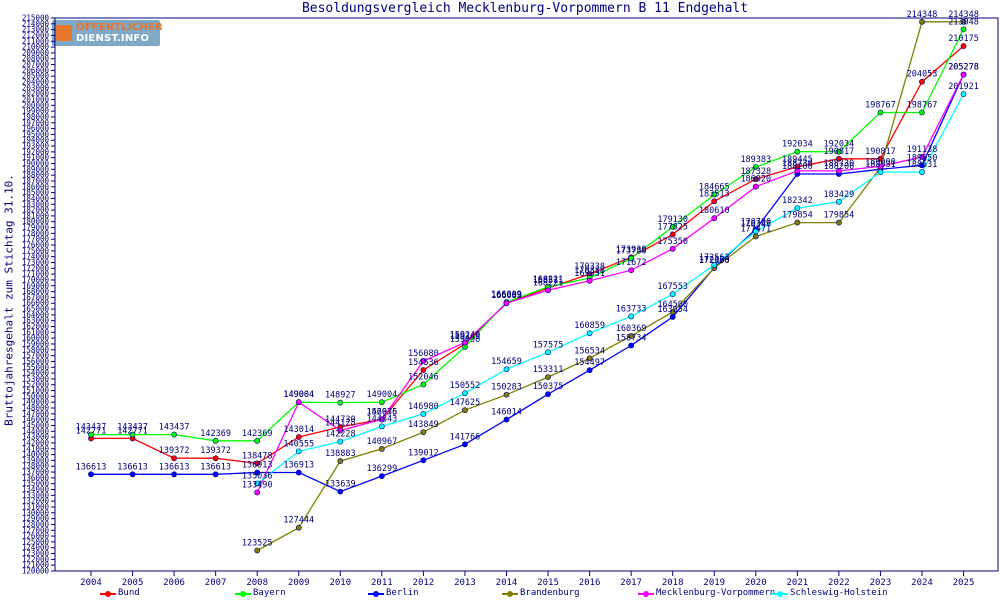 The width and height of the screenshot is (1000, 600). Describe the element at coordinates (36, 355) in the screenshot. I see `y-tick-label: 157000` at that location.